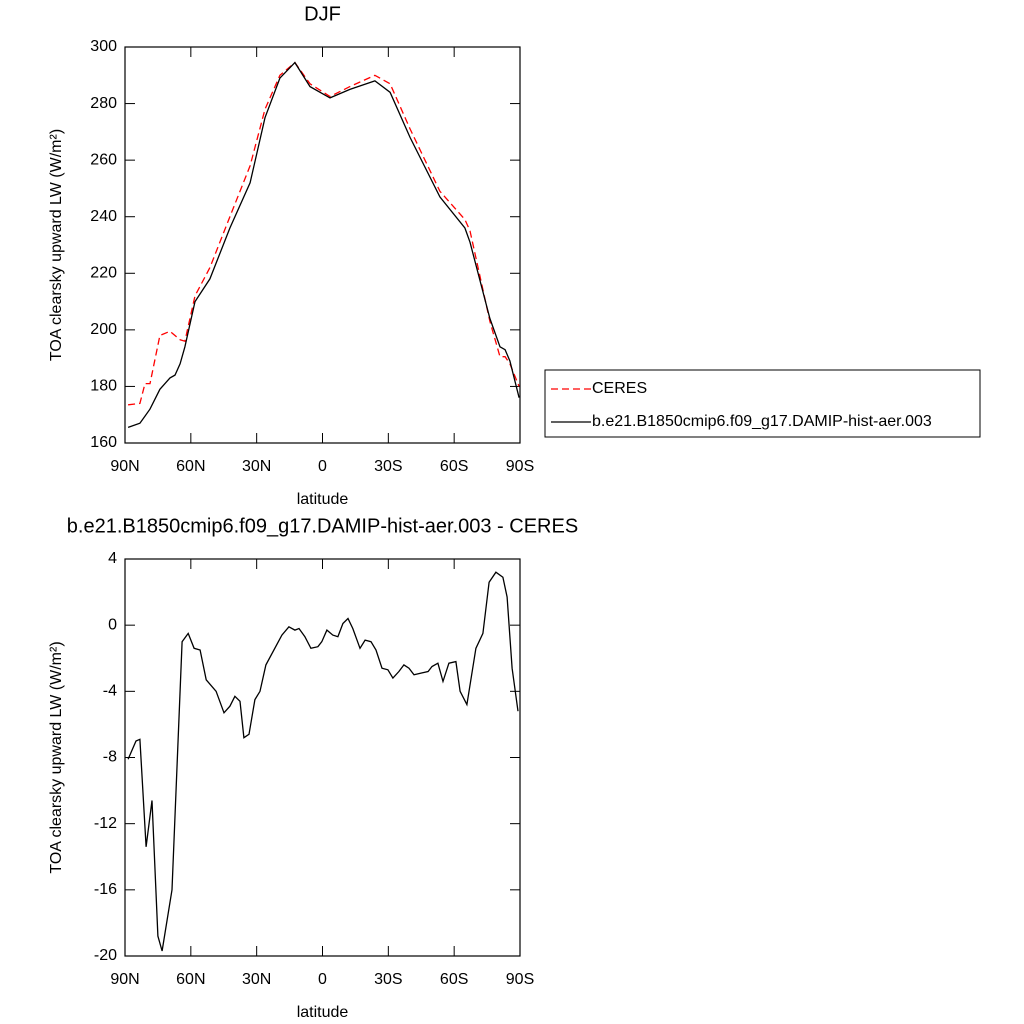 This screenshot has height=1024, width=1024. I want to click on chart-title: DJF, so click(322, 14).